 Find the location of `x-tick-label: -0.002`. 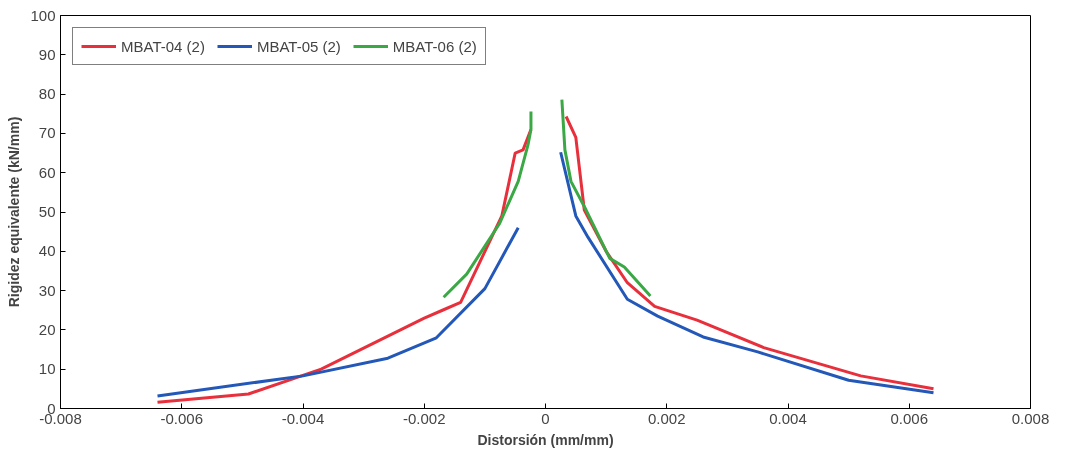

x-tick-label: -0.002 is located at coordinates (424, 418).